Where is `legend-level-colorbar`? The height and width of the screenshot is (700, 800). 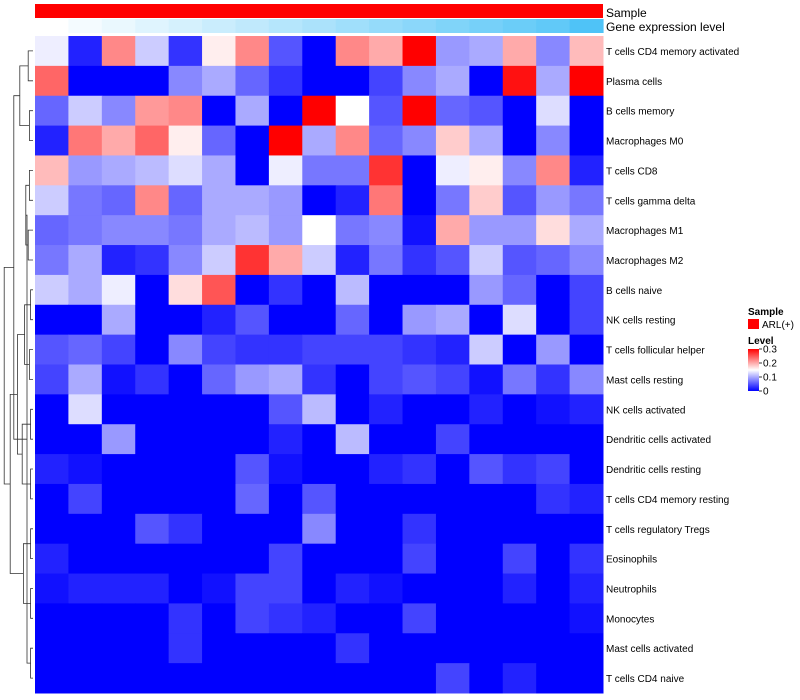
legend-level-colorbar is located at coordinates (753, 370).